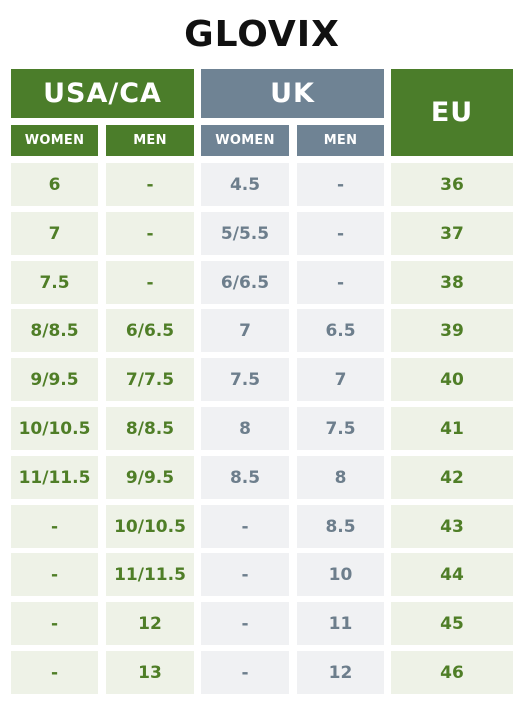 This screenshot has height=703, width=524. I want to click on cell-uk-women: 5/5.5, so click(245, 233).